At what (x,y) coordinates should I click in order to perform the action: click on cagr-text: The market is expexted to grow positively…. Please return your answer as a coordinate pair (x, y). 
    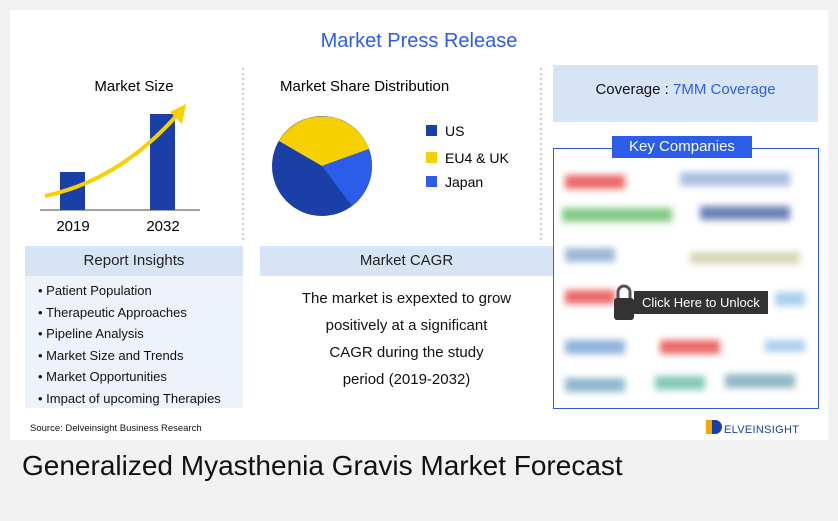
    Looking at the image, I should click on (406, 339).